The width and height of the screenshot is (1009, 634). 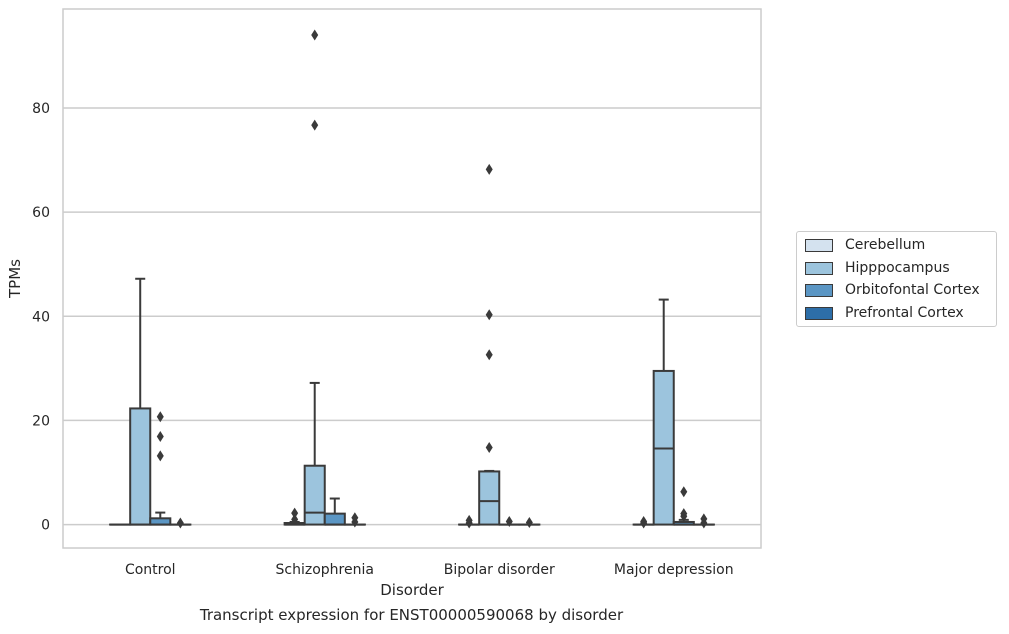 I want to click on legend-item-cerebellum: Cerebellum, so click(x=865, y=245).